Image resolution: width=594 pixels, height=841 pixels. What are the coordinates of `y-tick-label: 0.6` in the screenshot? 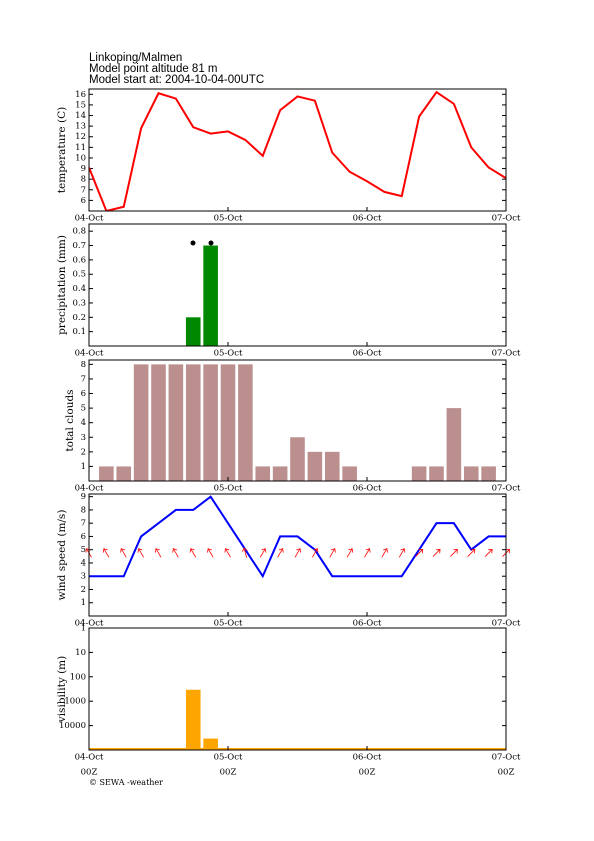 It's located at (79, 260).